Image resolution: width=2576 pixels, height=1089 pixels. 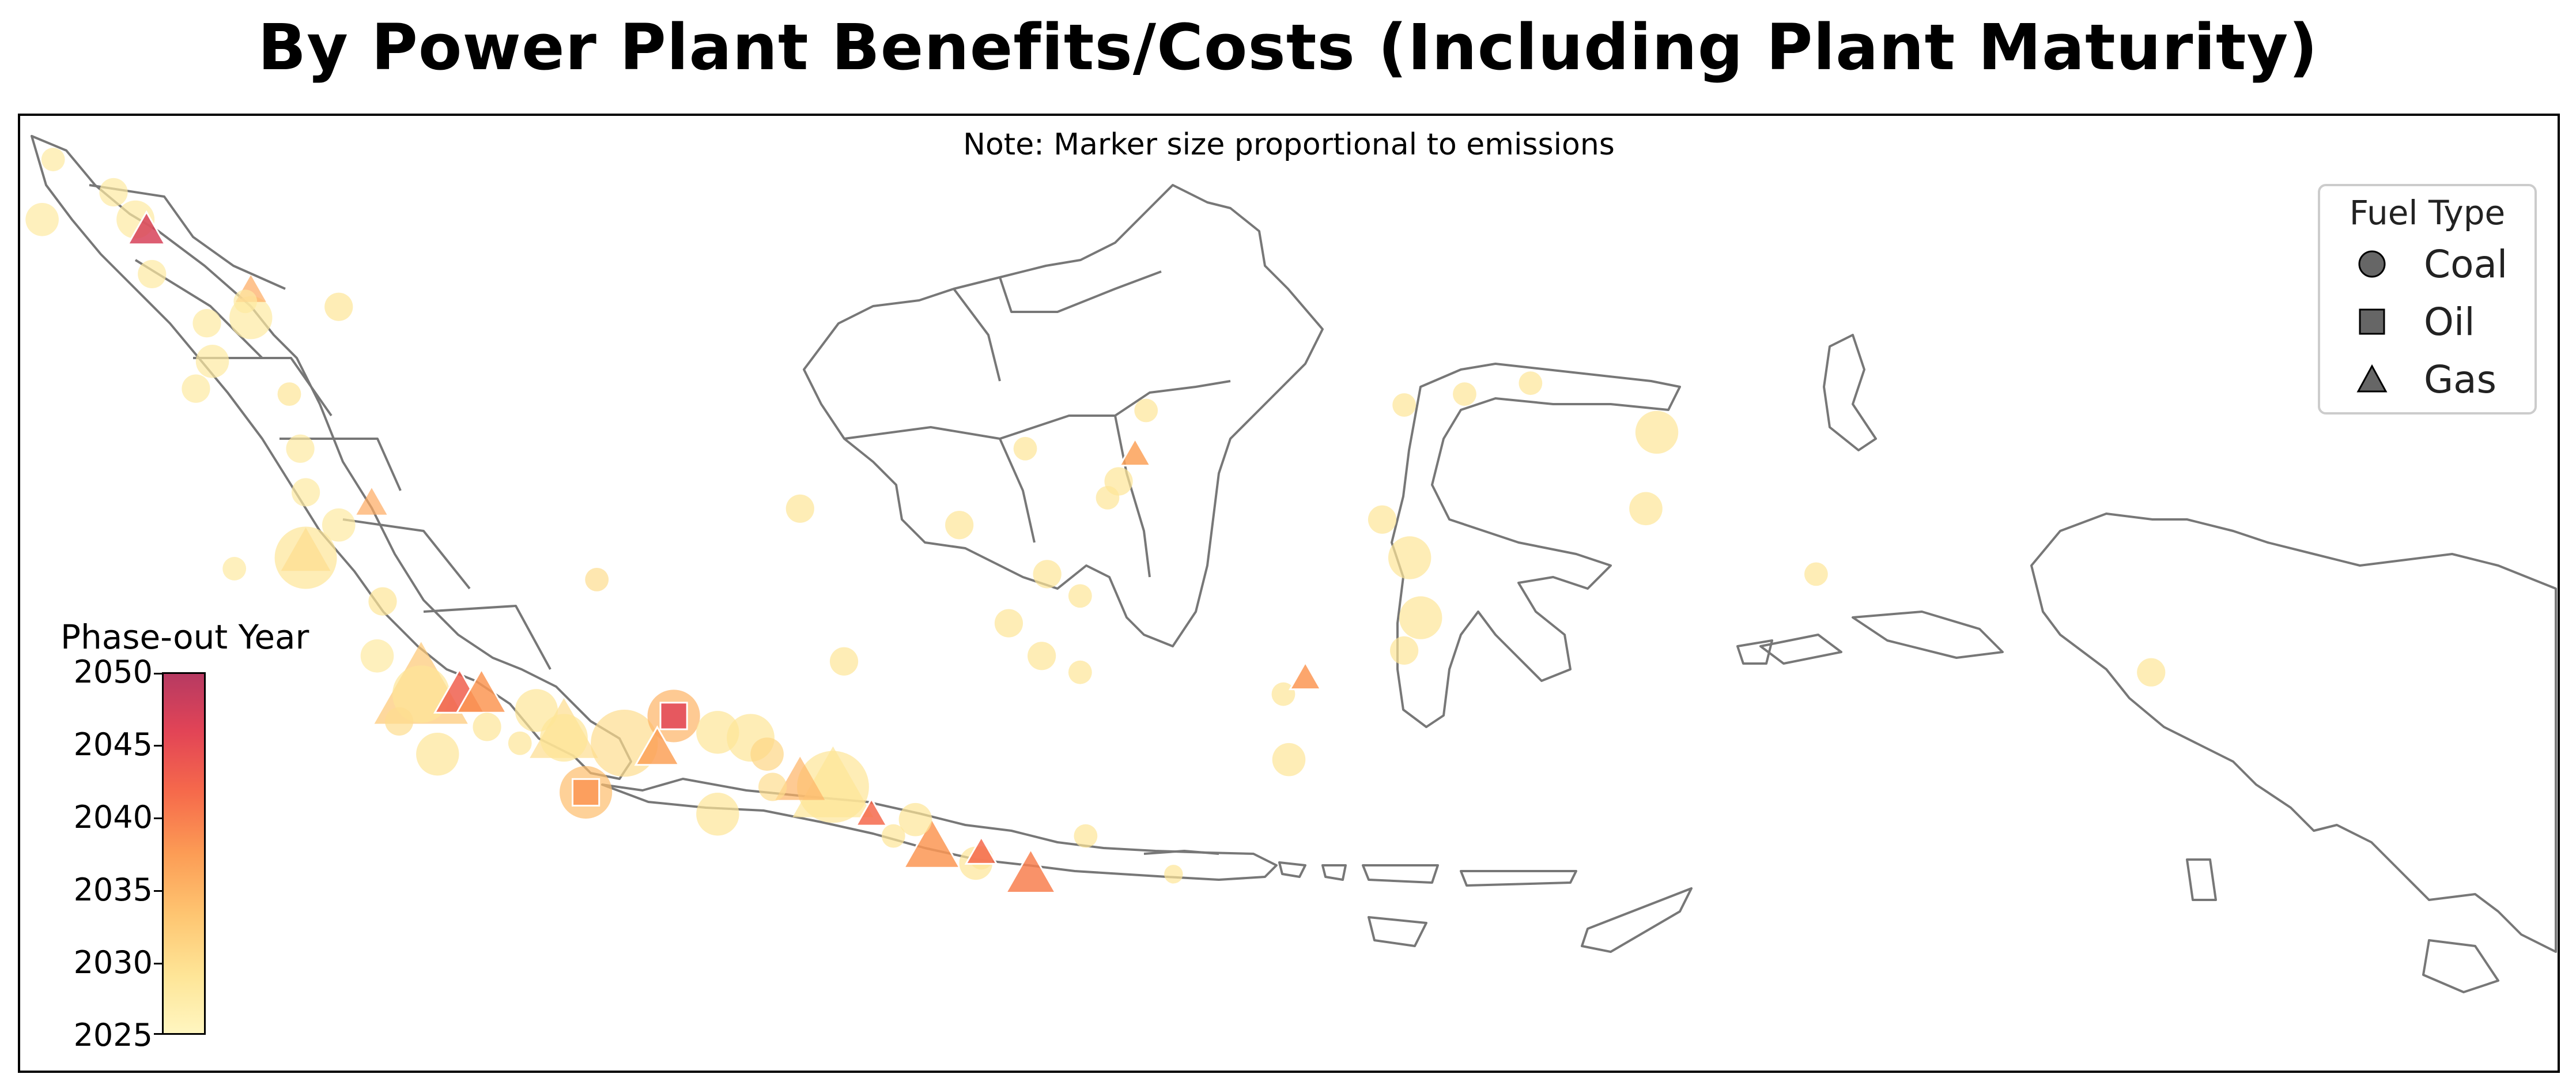 I want to click on flores-island, so click(x=1518, y=878).